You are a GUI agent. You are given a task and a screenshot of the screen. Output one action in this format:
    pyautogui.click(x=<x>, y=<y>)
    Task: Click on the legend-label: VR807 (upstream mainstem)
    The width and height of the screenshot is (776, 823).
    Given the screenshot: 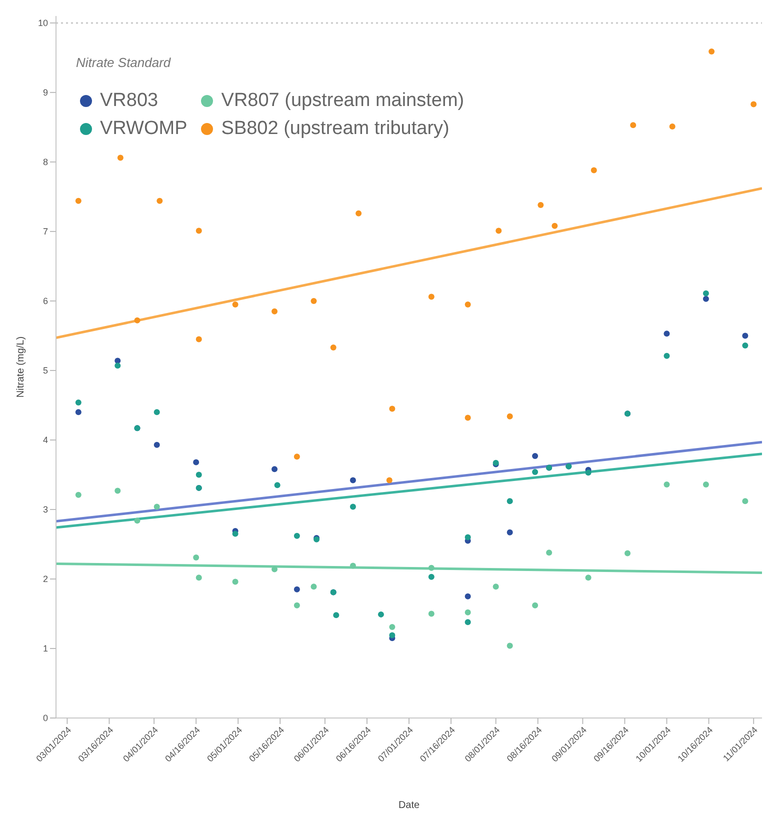 What is the action you would take?
    pyautogui.click(x=342, y=101)
    